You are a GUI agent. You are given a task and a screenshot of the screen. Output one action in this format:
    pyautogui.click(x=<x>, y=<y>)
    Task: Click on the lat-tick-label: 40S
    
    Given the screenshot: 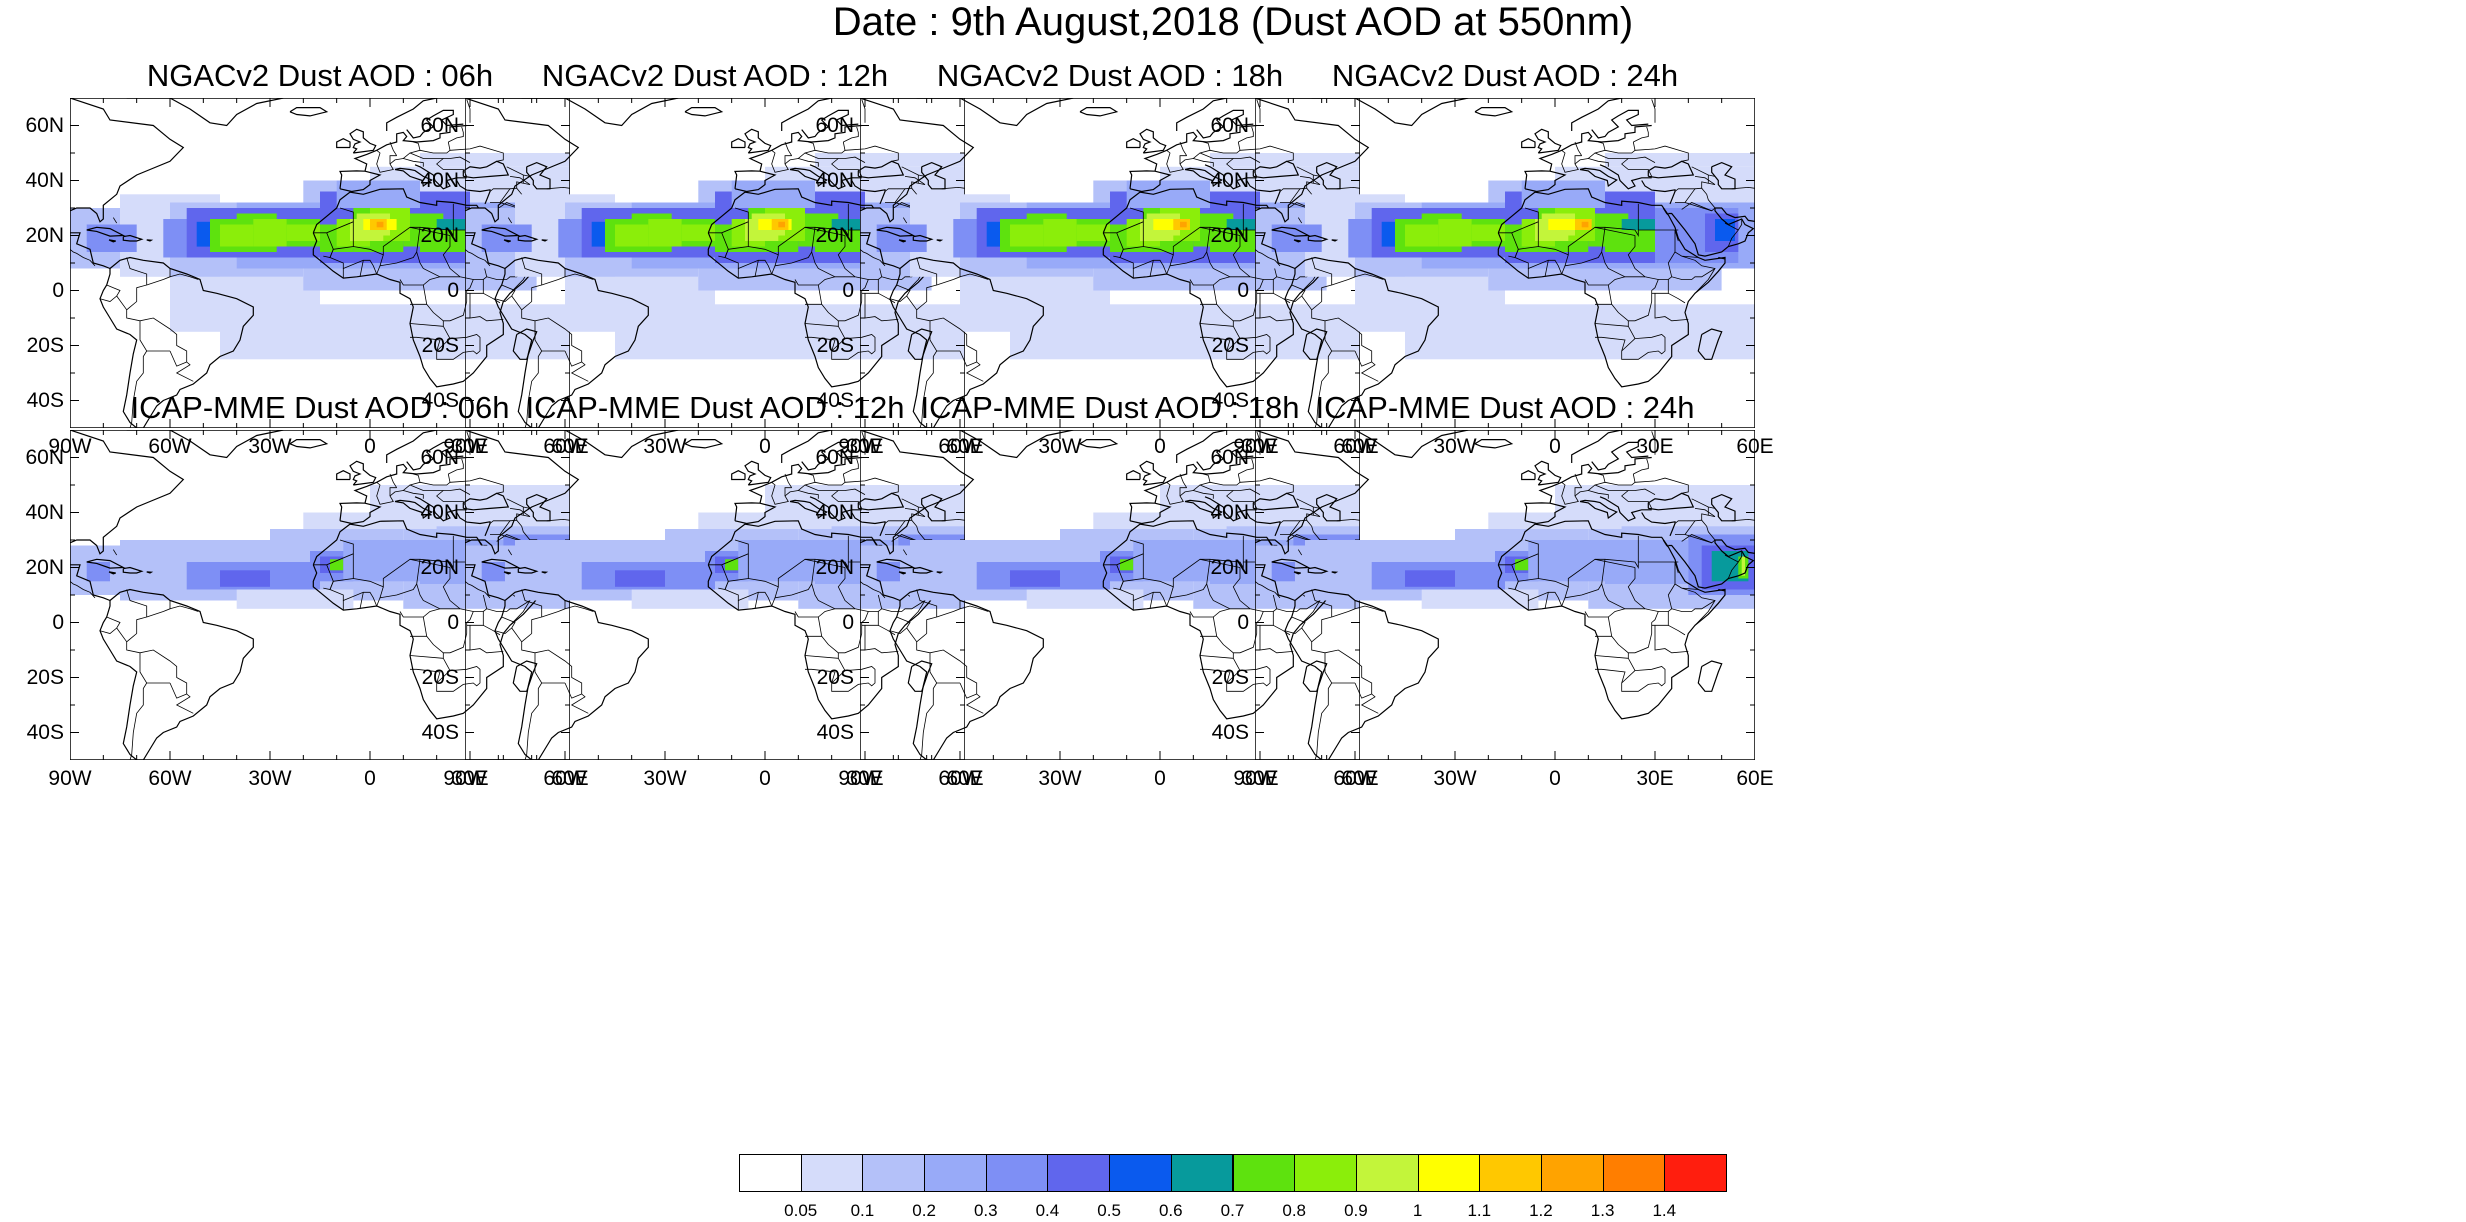 What is the action you would take?
    pyautogui.click(x=45, y=400)
    